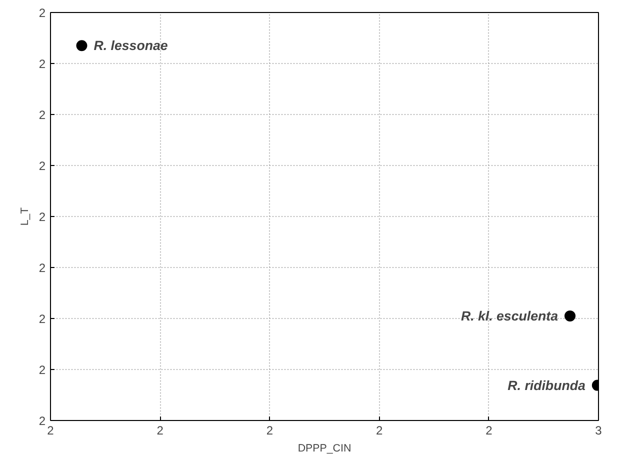  What do you see at coordinates (24, 216) in the screenshot?
I see `y-axis-title: L_T` at bounding box center [24, 216].